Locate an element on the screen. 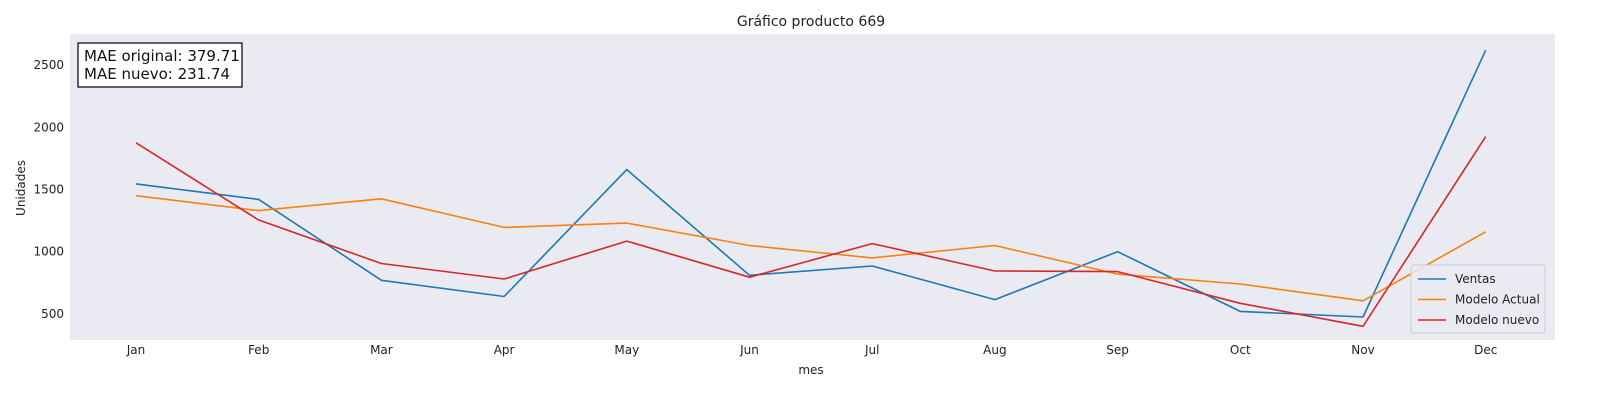  mae-annotation-box is located at coordinates (160, 65).